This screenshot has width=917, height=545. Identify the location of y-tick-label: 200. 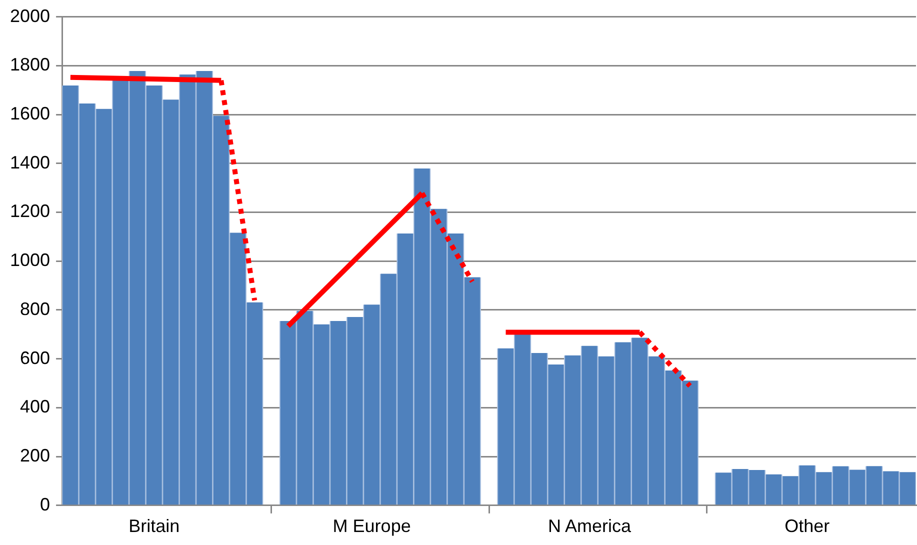
(35, 456).